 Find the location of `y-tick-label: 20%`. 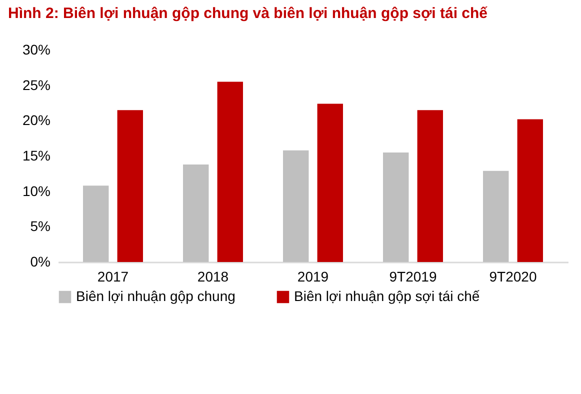

y-tick-label: 20% is located at coordinates (36, 120).